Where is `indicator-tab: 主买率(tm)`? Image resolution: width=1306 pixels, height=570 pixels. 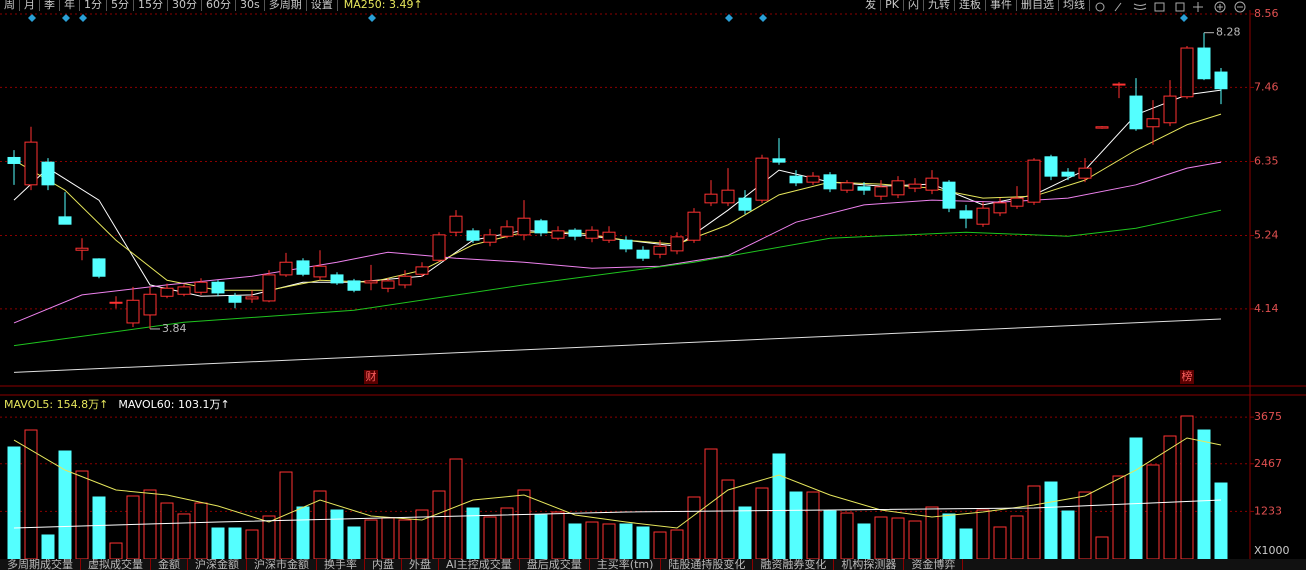 indicator-tab: 主买率(tm) is located at coordinates (626, 564).